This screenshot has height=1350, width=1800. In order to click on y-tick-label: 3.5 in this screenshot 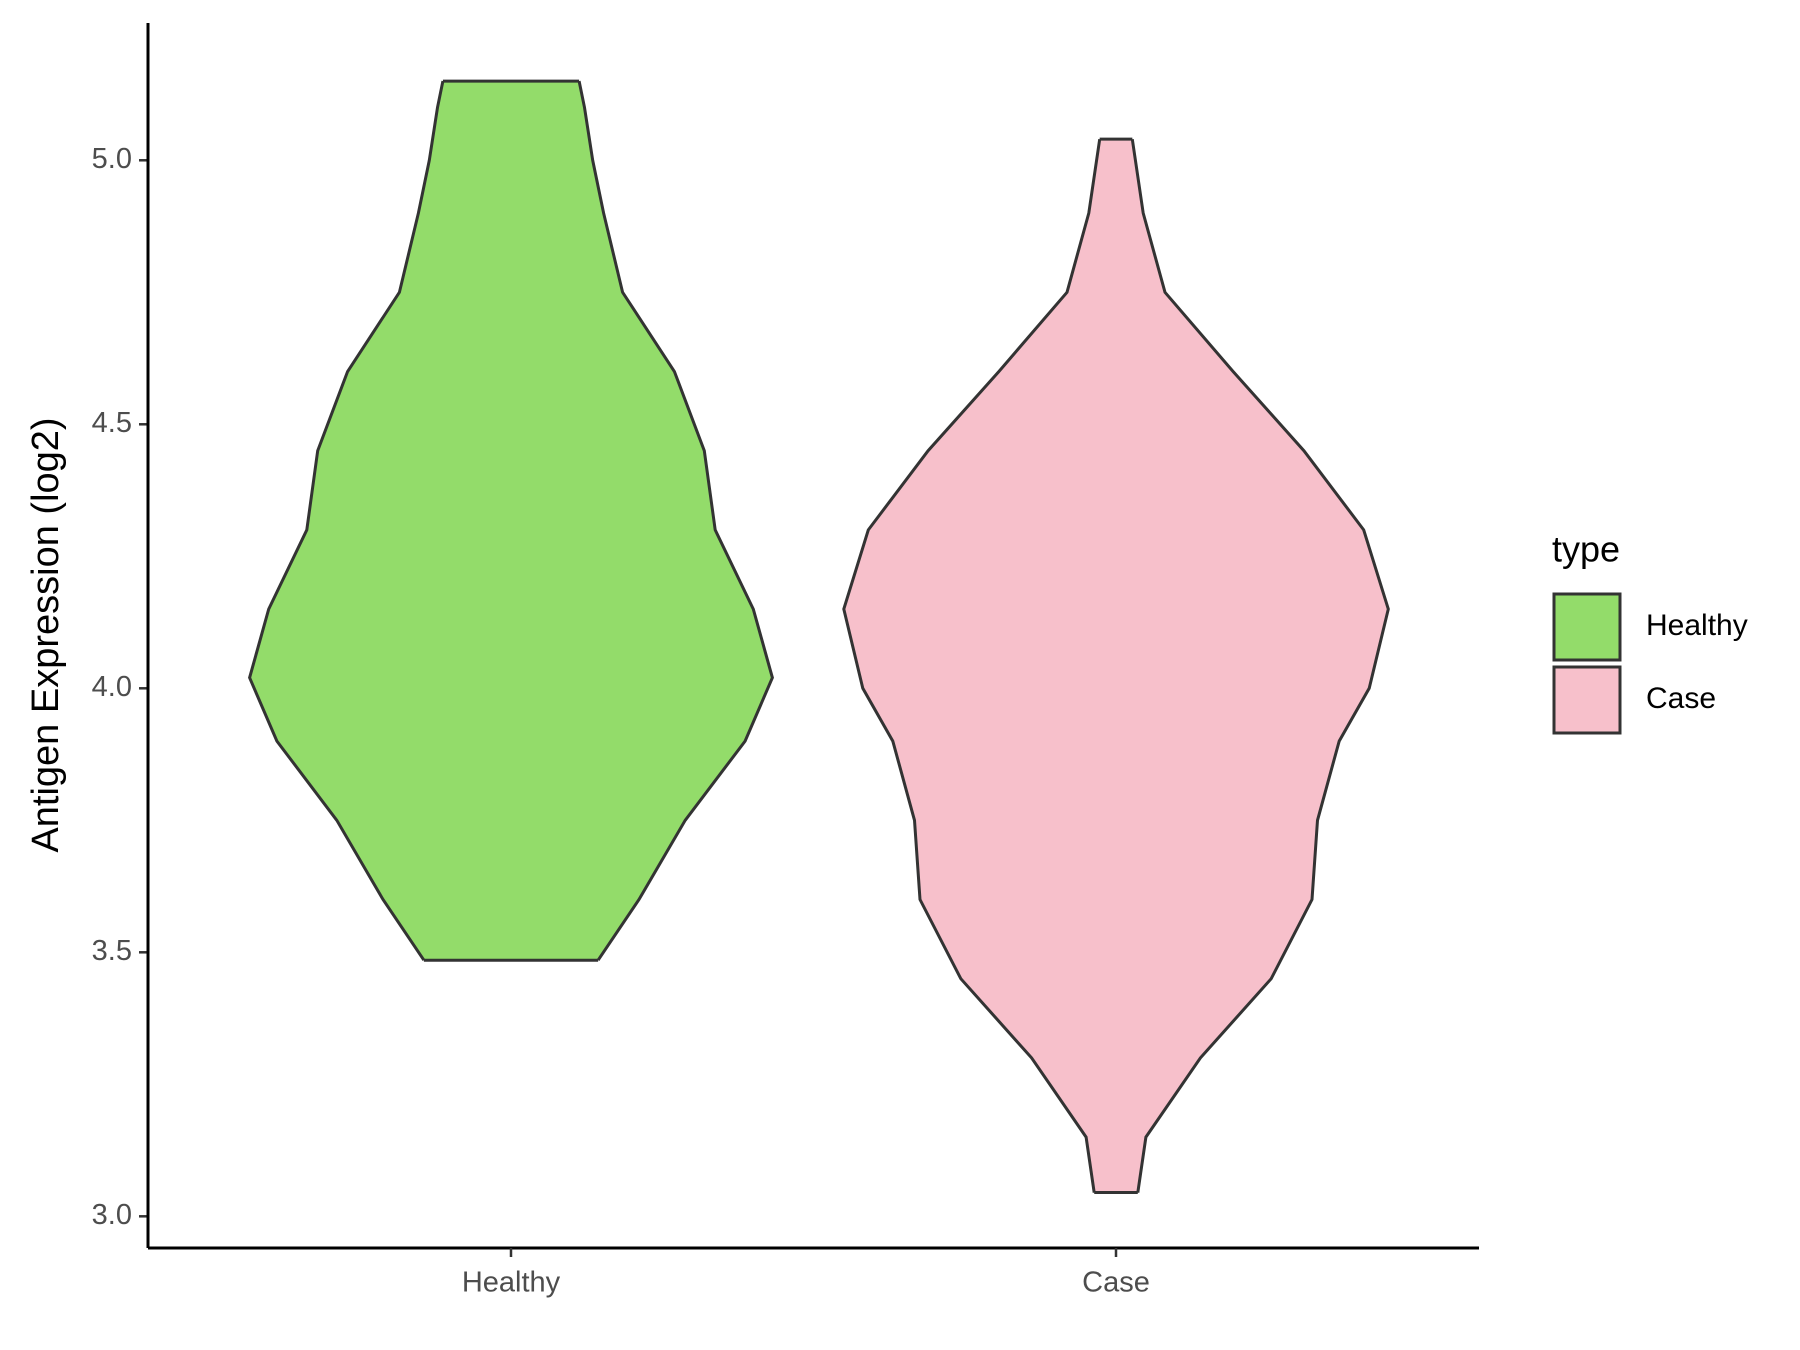, I will do `click(112, 951)`.